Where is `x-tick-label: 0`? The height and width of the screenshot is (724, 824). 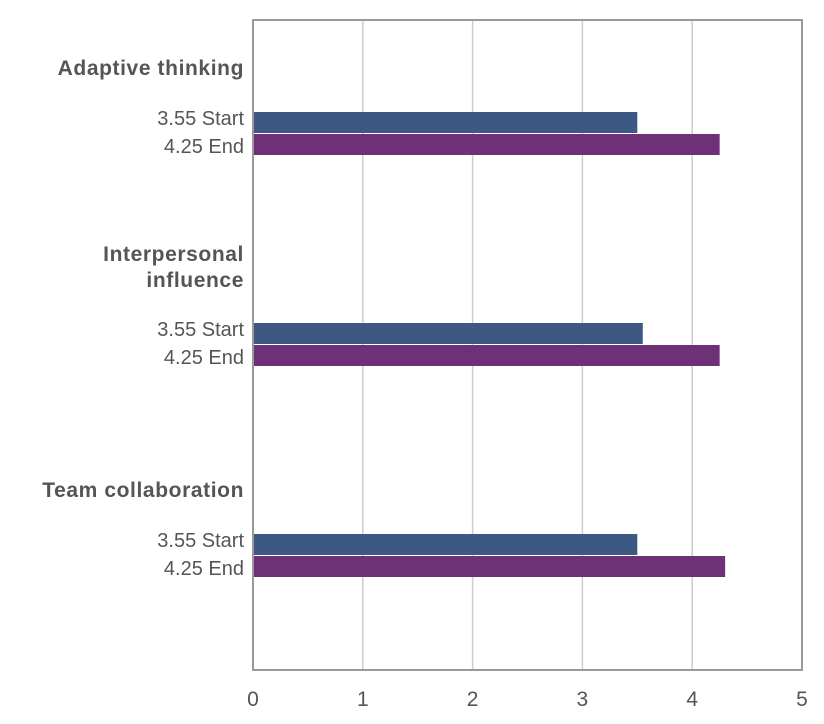 x-tick-label: 0 is located at coordinates (253, 699).